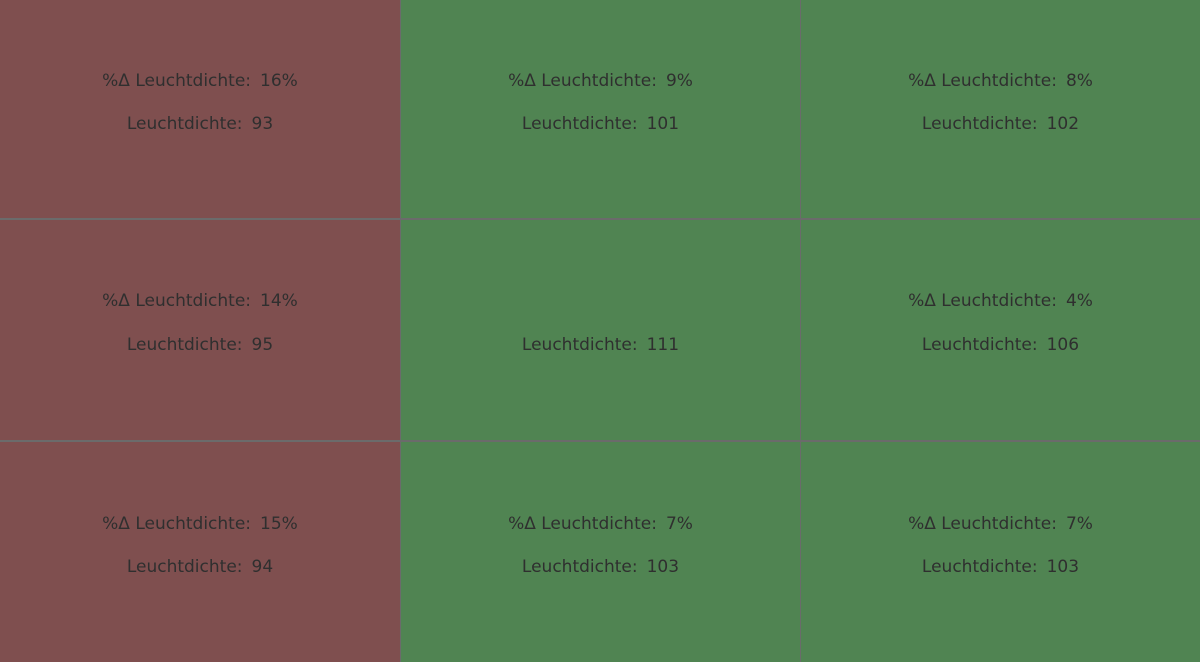 The width and height of the screenshot is (1200, 662). Describe the element at coordinates (262, 124) in the screenshot. I see `luminance-value: 93` at that location.